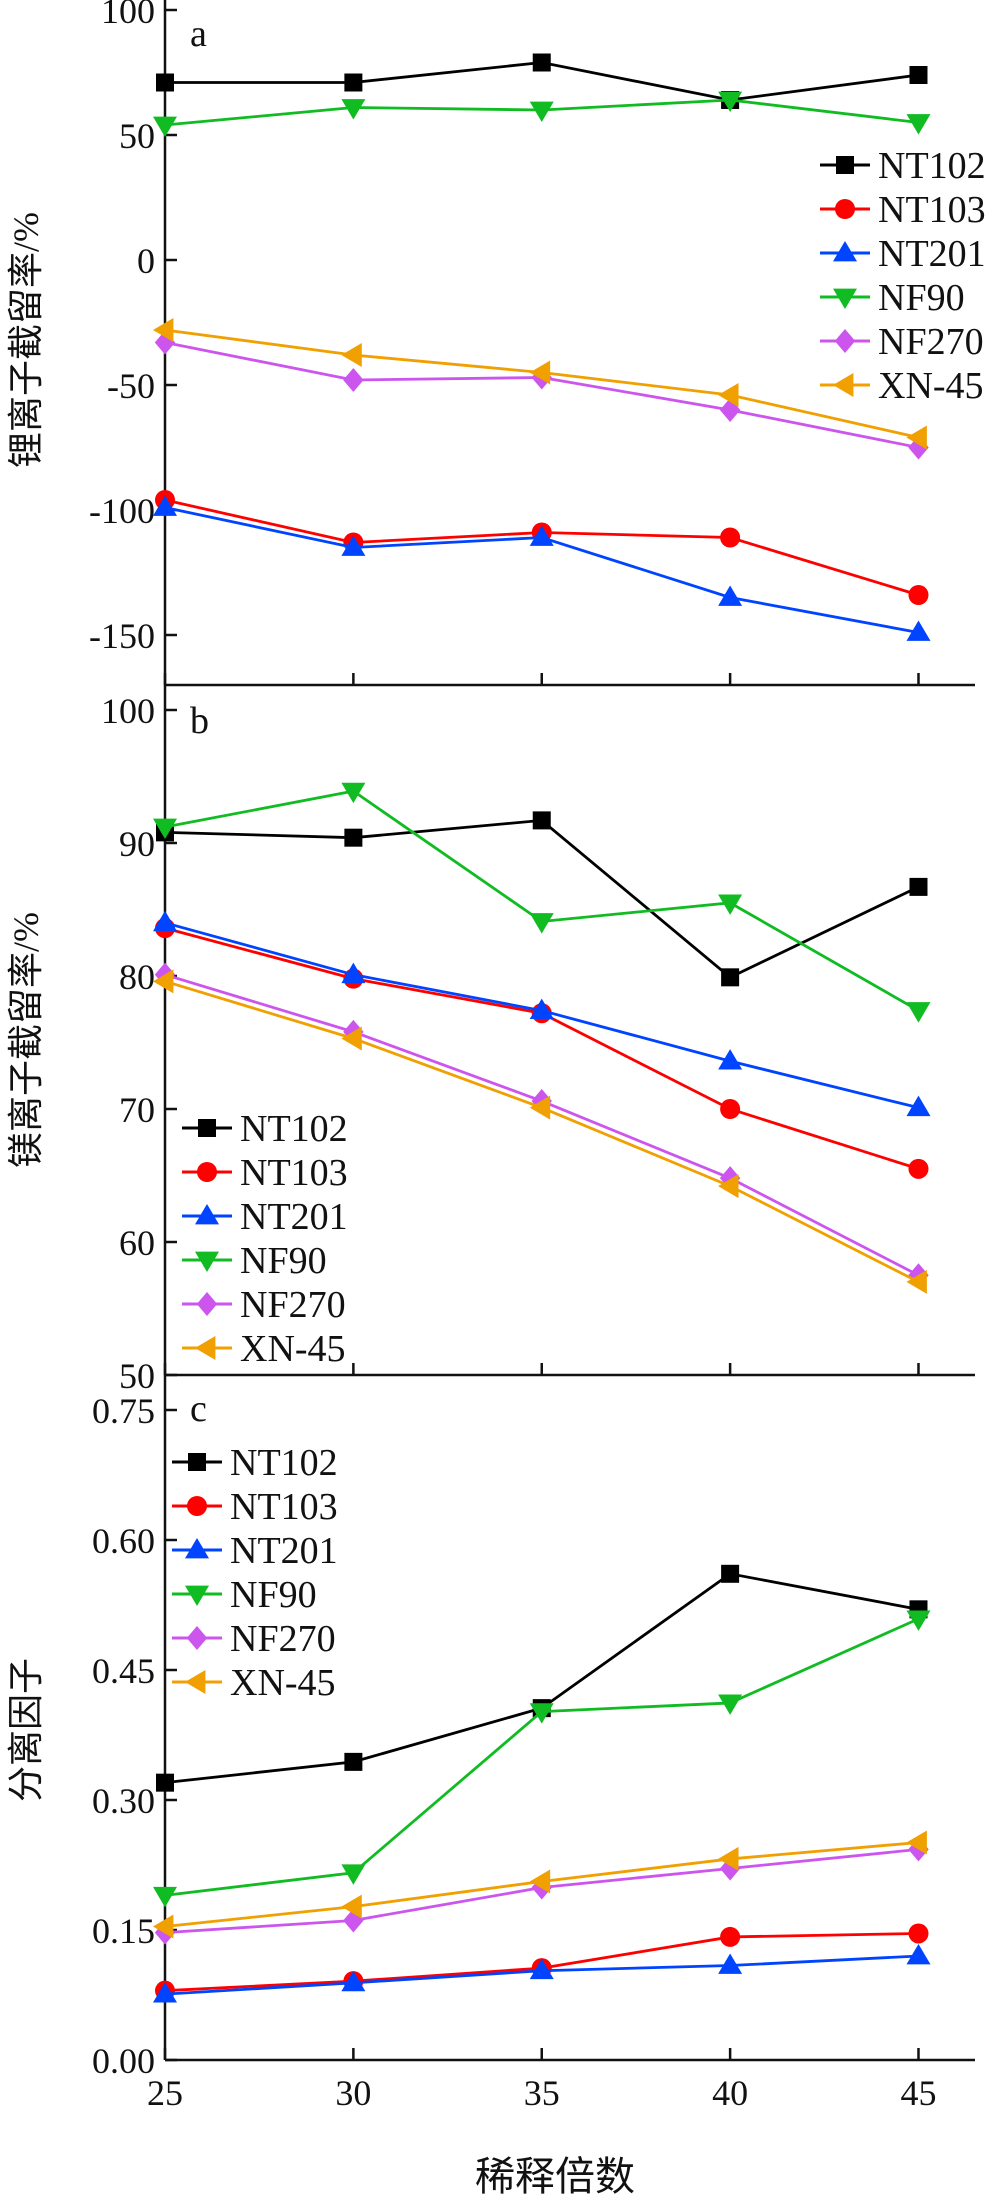  What do you see at coordinates (123, 1411) in the screenshot?
I see `y-tick-label: 0.75` at bounding box center [123, 1411].